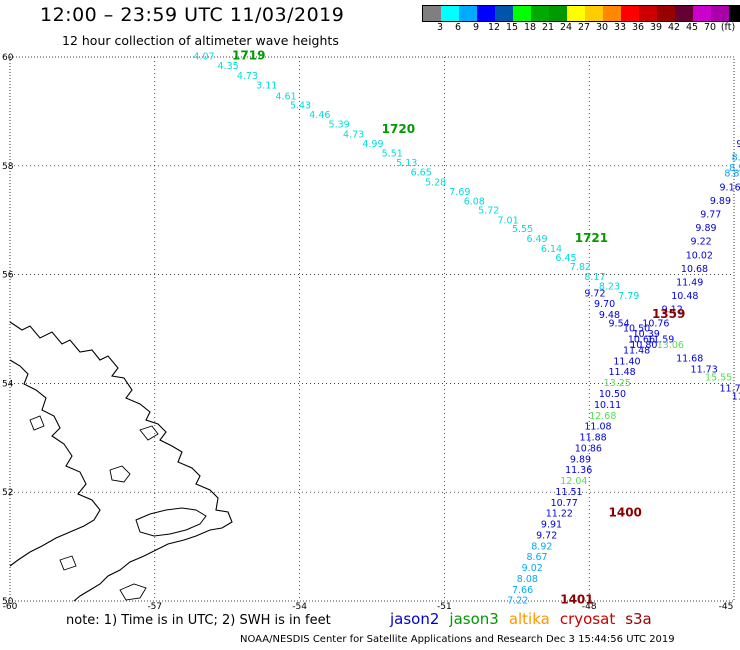 The width and height of the screenshot is (740, 650). What do you see at coordinates (591, 238) in the screenshot?
I see `pass-time-label: 1721` at bounding box center [591, 238].